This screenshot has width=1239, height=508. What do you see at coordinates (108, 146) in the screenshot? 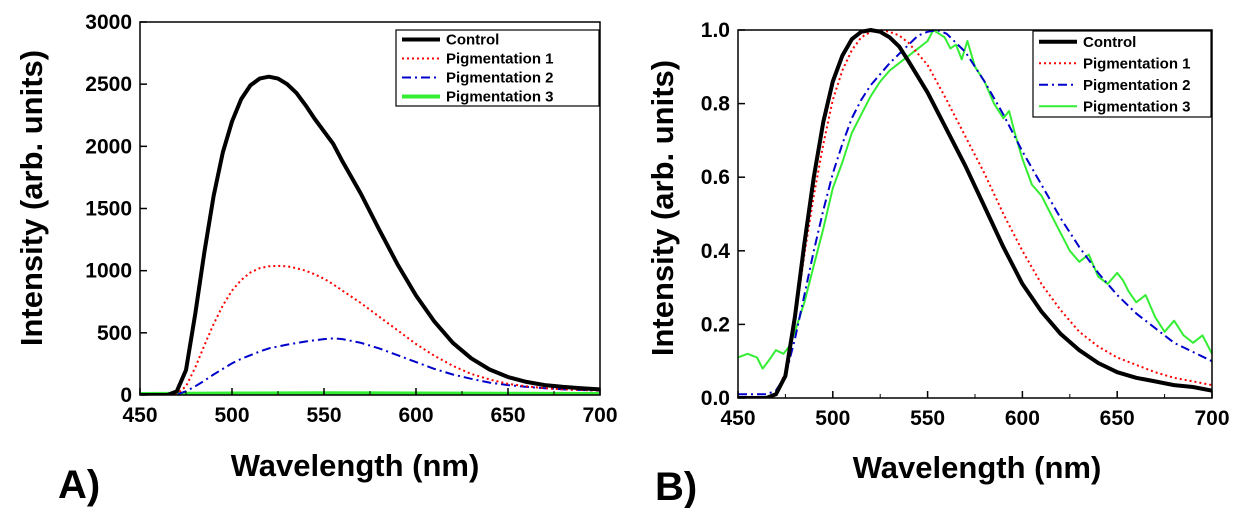
I see `y-tick-label: 2000` at bounding box center [108, 146].